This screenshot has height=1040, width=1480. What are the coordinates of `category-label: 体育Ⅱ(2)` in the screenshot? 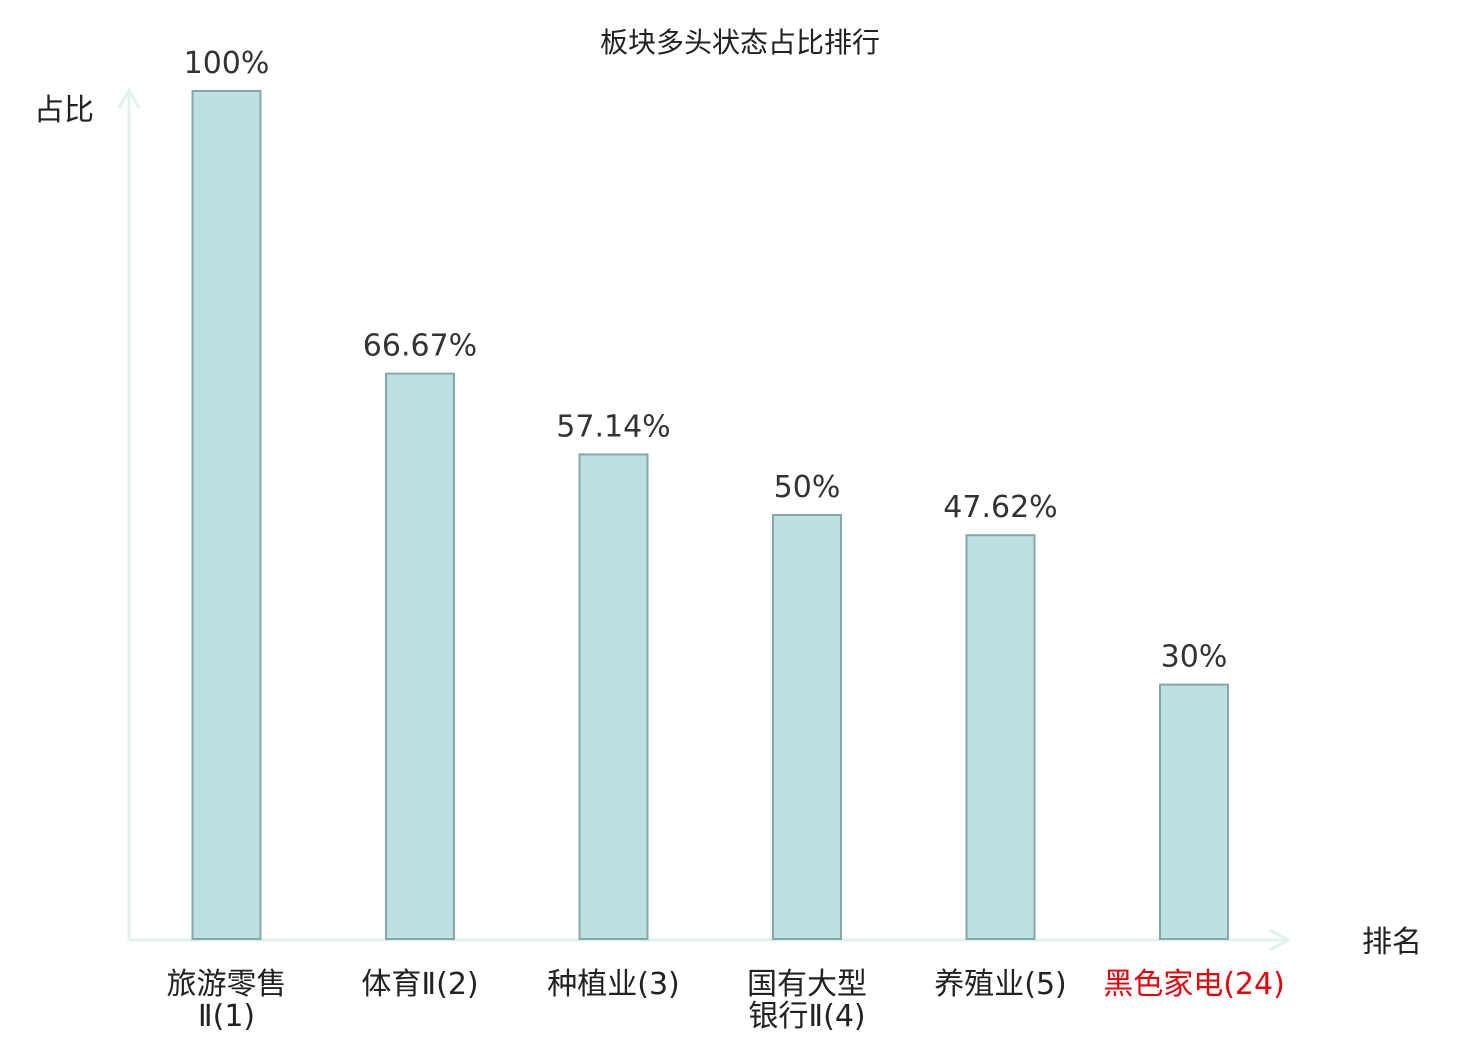 It's located at (419, 984).